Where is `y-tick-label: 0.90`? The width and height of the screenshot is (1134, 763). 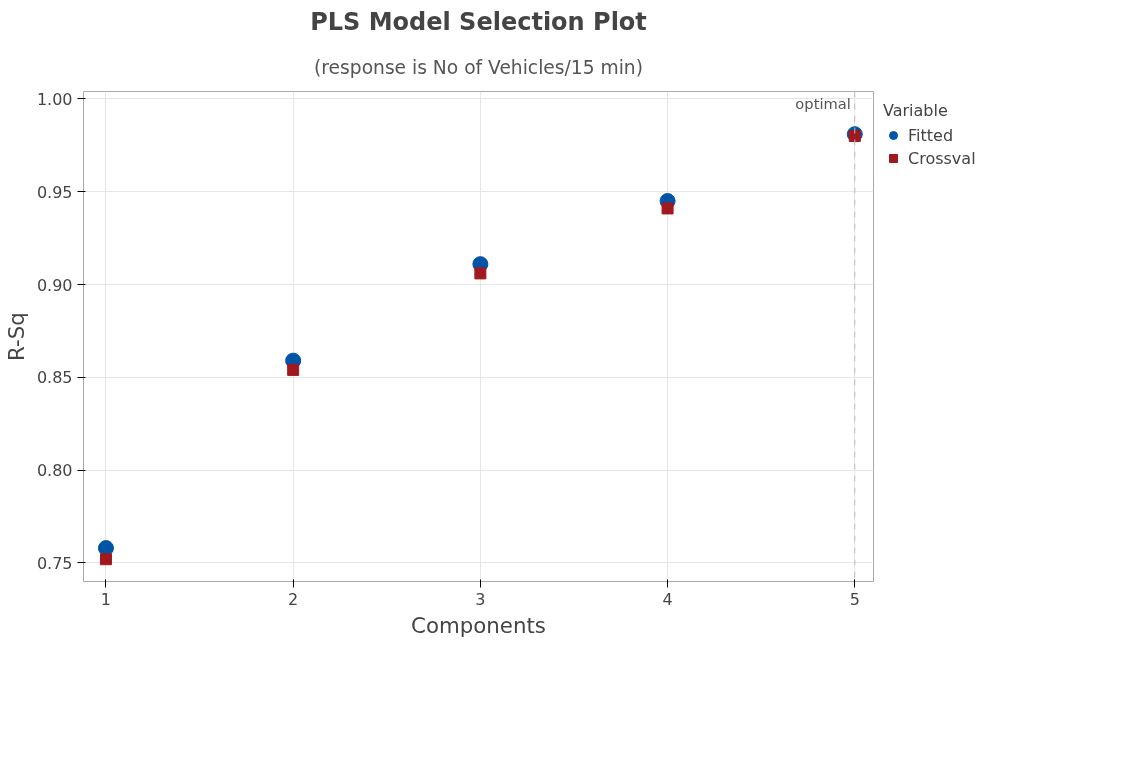
y-tick-label: 0.90 is located at coordinates (54, 285).